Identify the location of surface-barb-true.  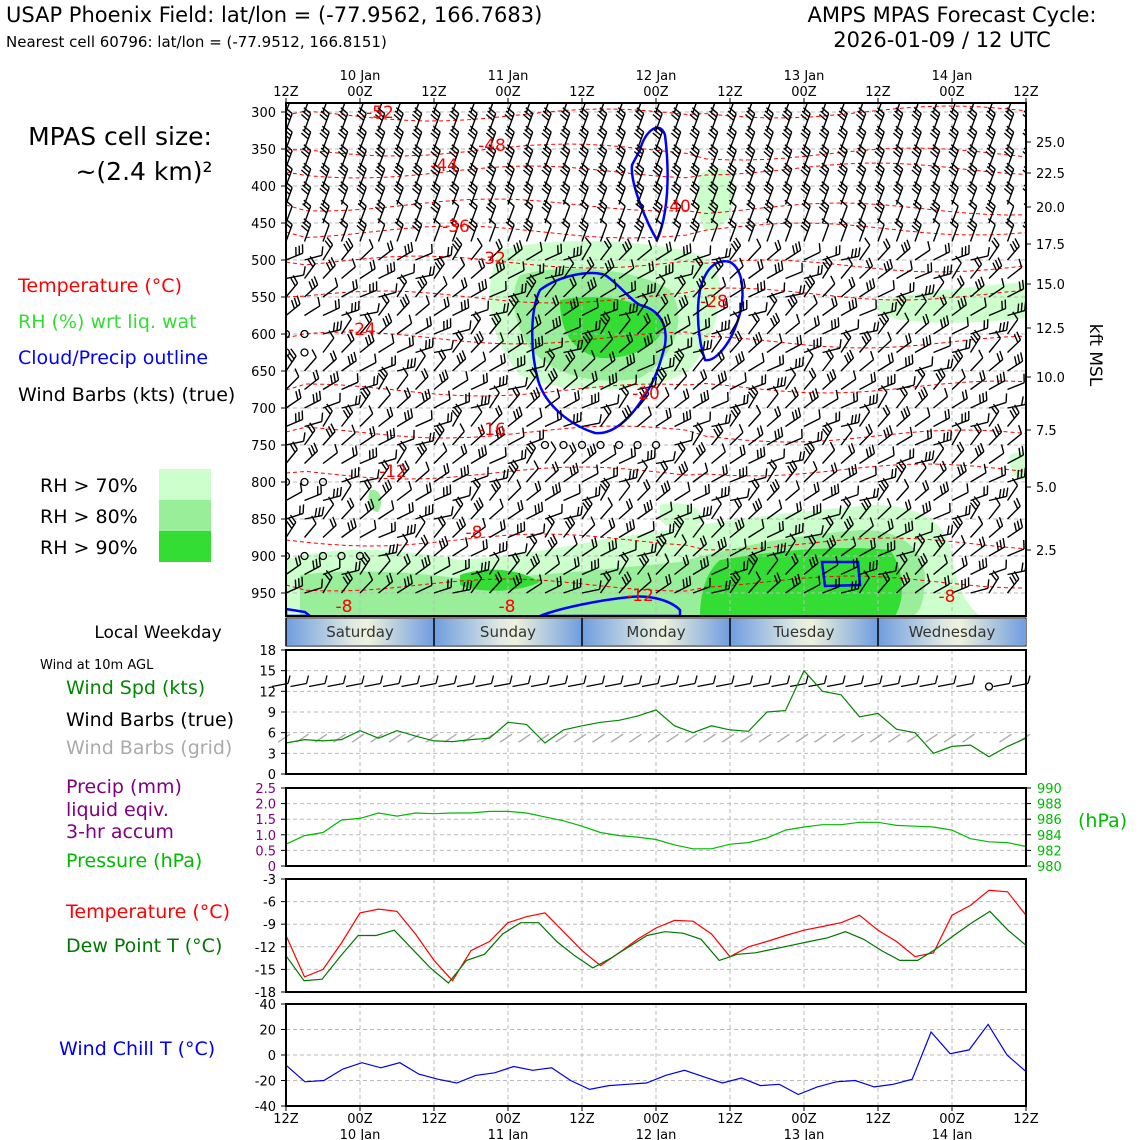
(779, 685).